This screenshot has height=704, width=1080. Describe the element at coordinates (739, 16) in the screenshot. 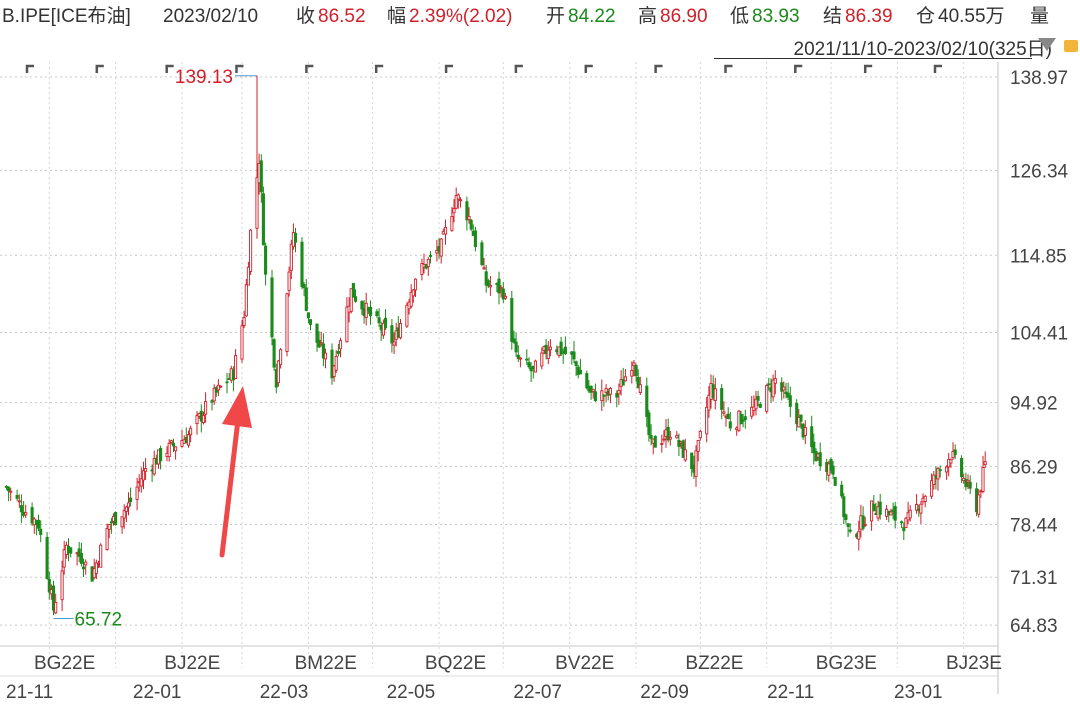

I see `low-label: 低` at that location.